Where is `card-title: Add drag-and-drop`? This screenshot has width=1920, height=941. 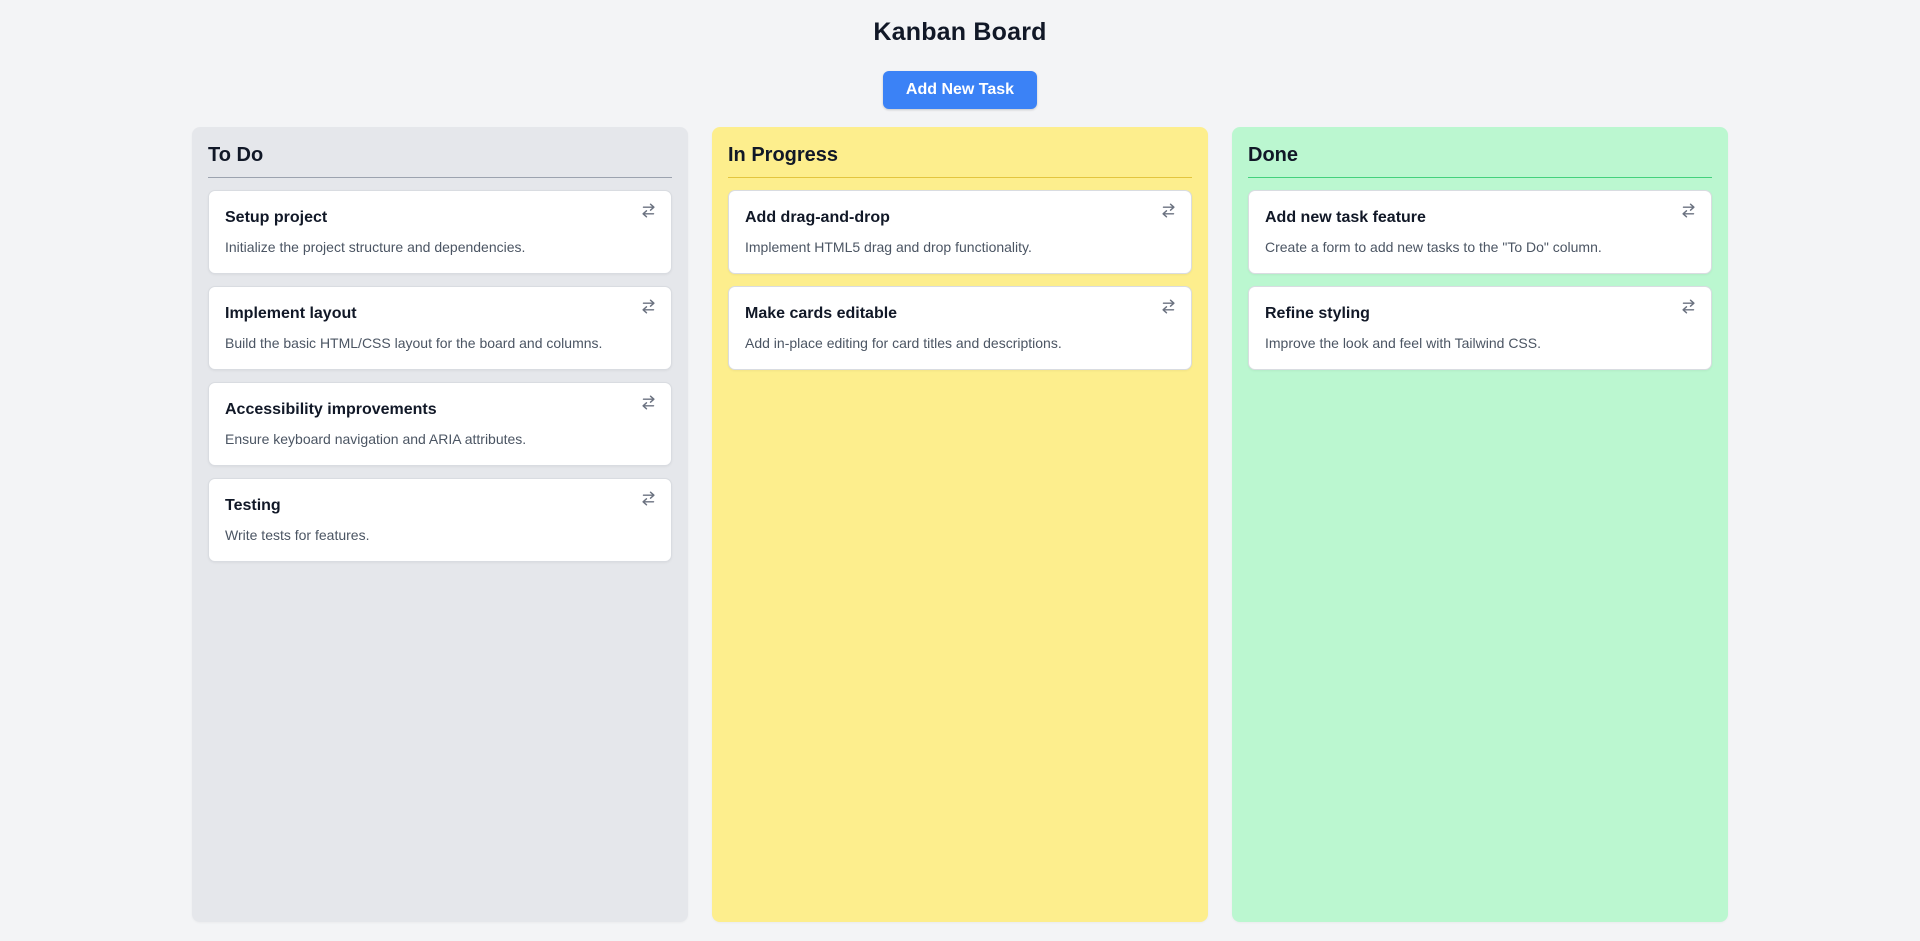 card-title: Add drag-and-drop is located at coordinates (817, 217).